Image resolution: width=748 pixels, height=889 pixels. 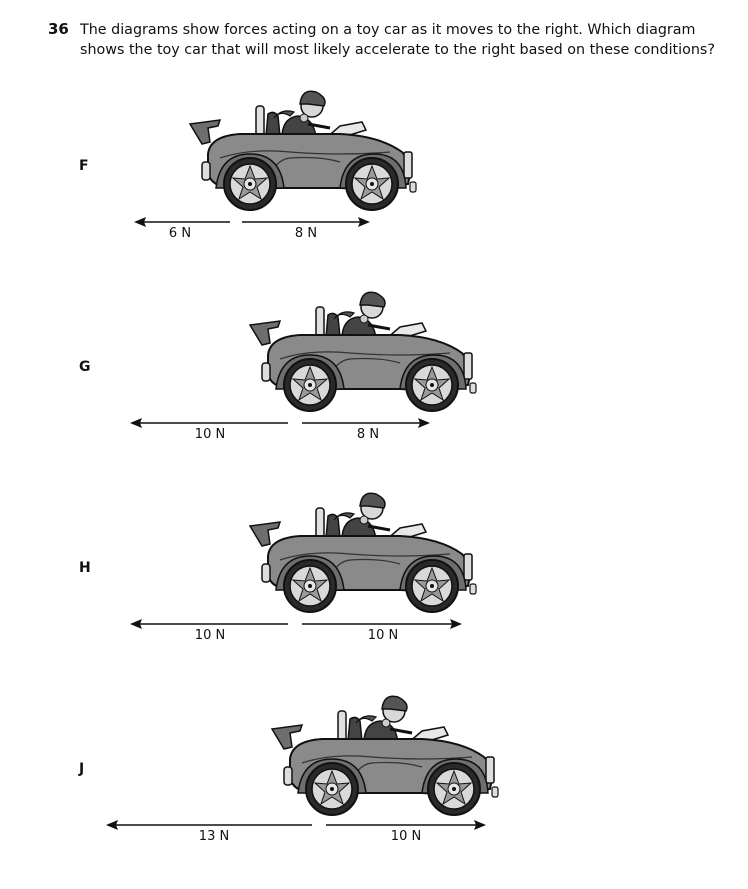 What do you see at coordinates (85, 367) in the screenshot?
I see `option-letter: G` at bounding box center [85, 367].